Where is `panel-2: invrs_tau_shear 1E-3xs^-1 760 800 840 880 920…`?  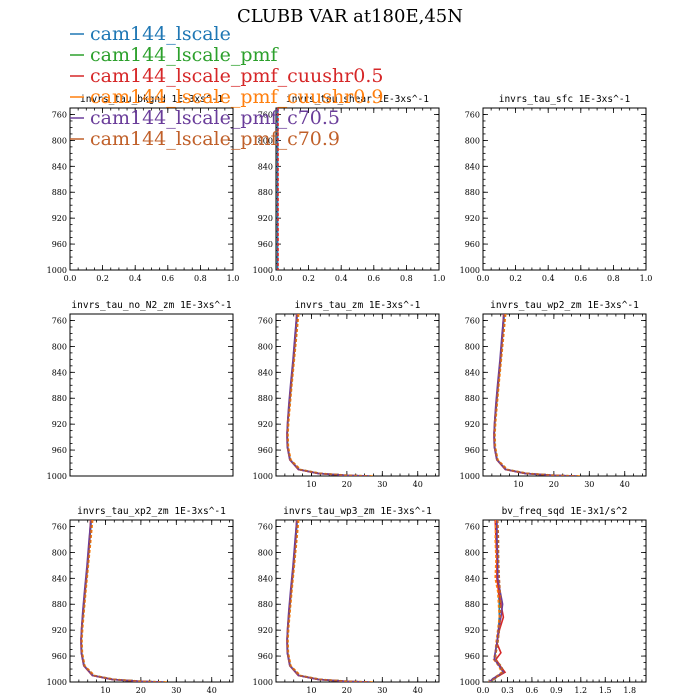
panel-2: invrs_tau_shear 1E-3xs^-1 760 800 840 880 920… is located at coordinates (349, 188).